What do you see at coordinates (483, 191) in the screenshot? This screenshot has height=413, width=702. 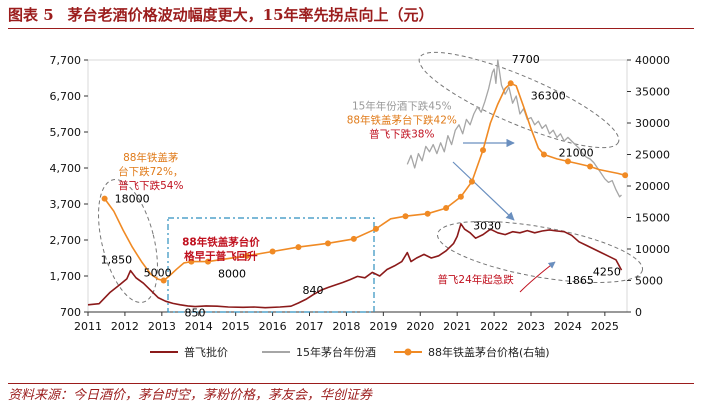 I see `arrow-to-pufei-series` at bounding box center [483, 191].